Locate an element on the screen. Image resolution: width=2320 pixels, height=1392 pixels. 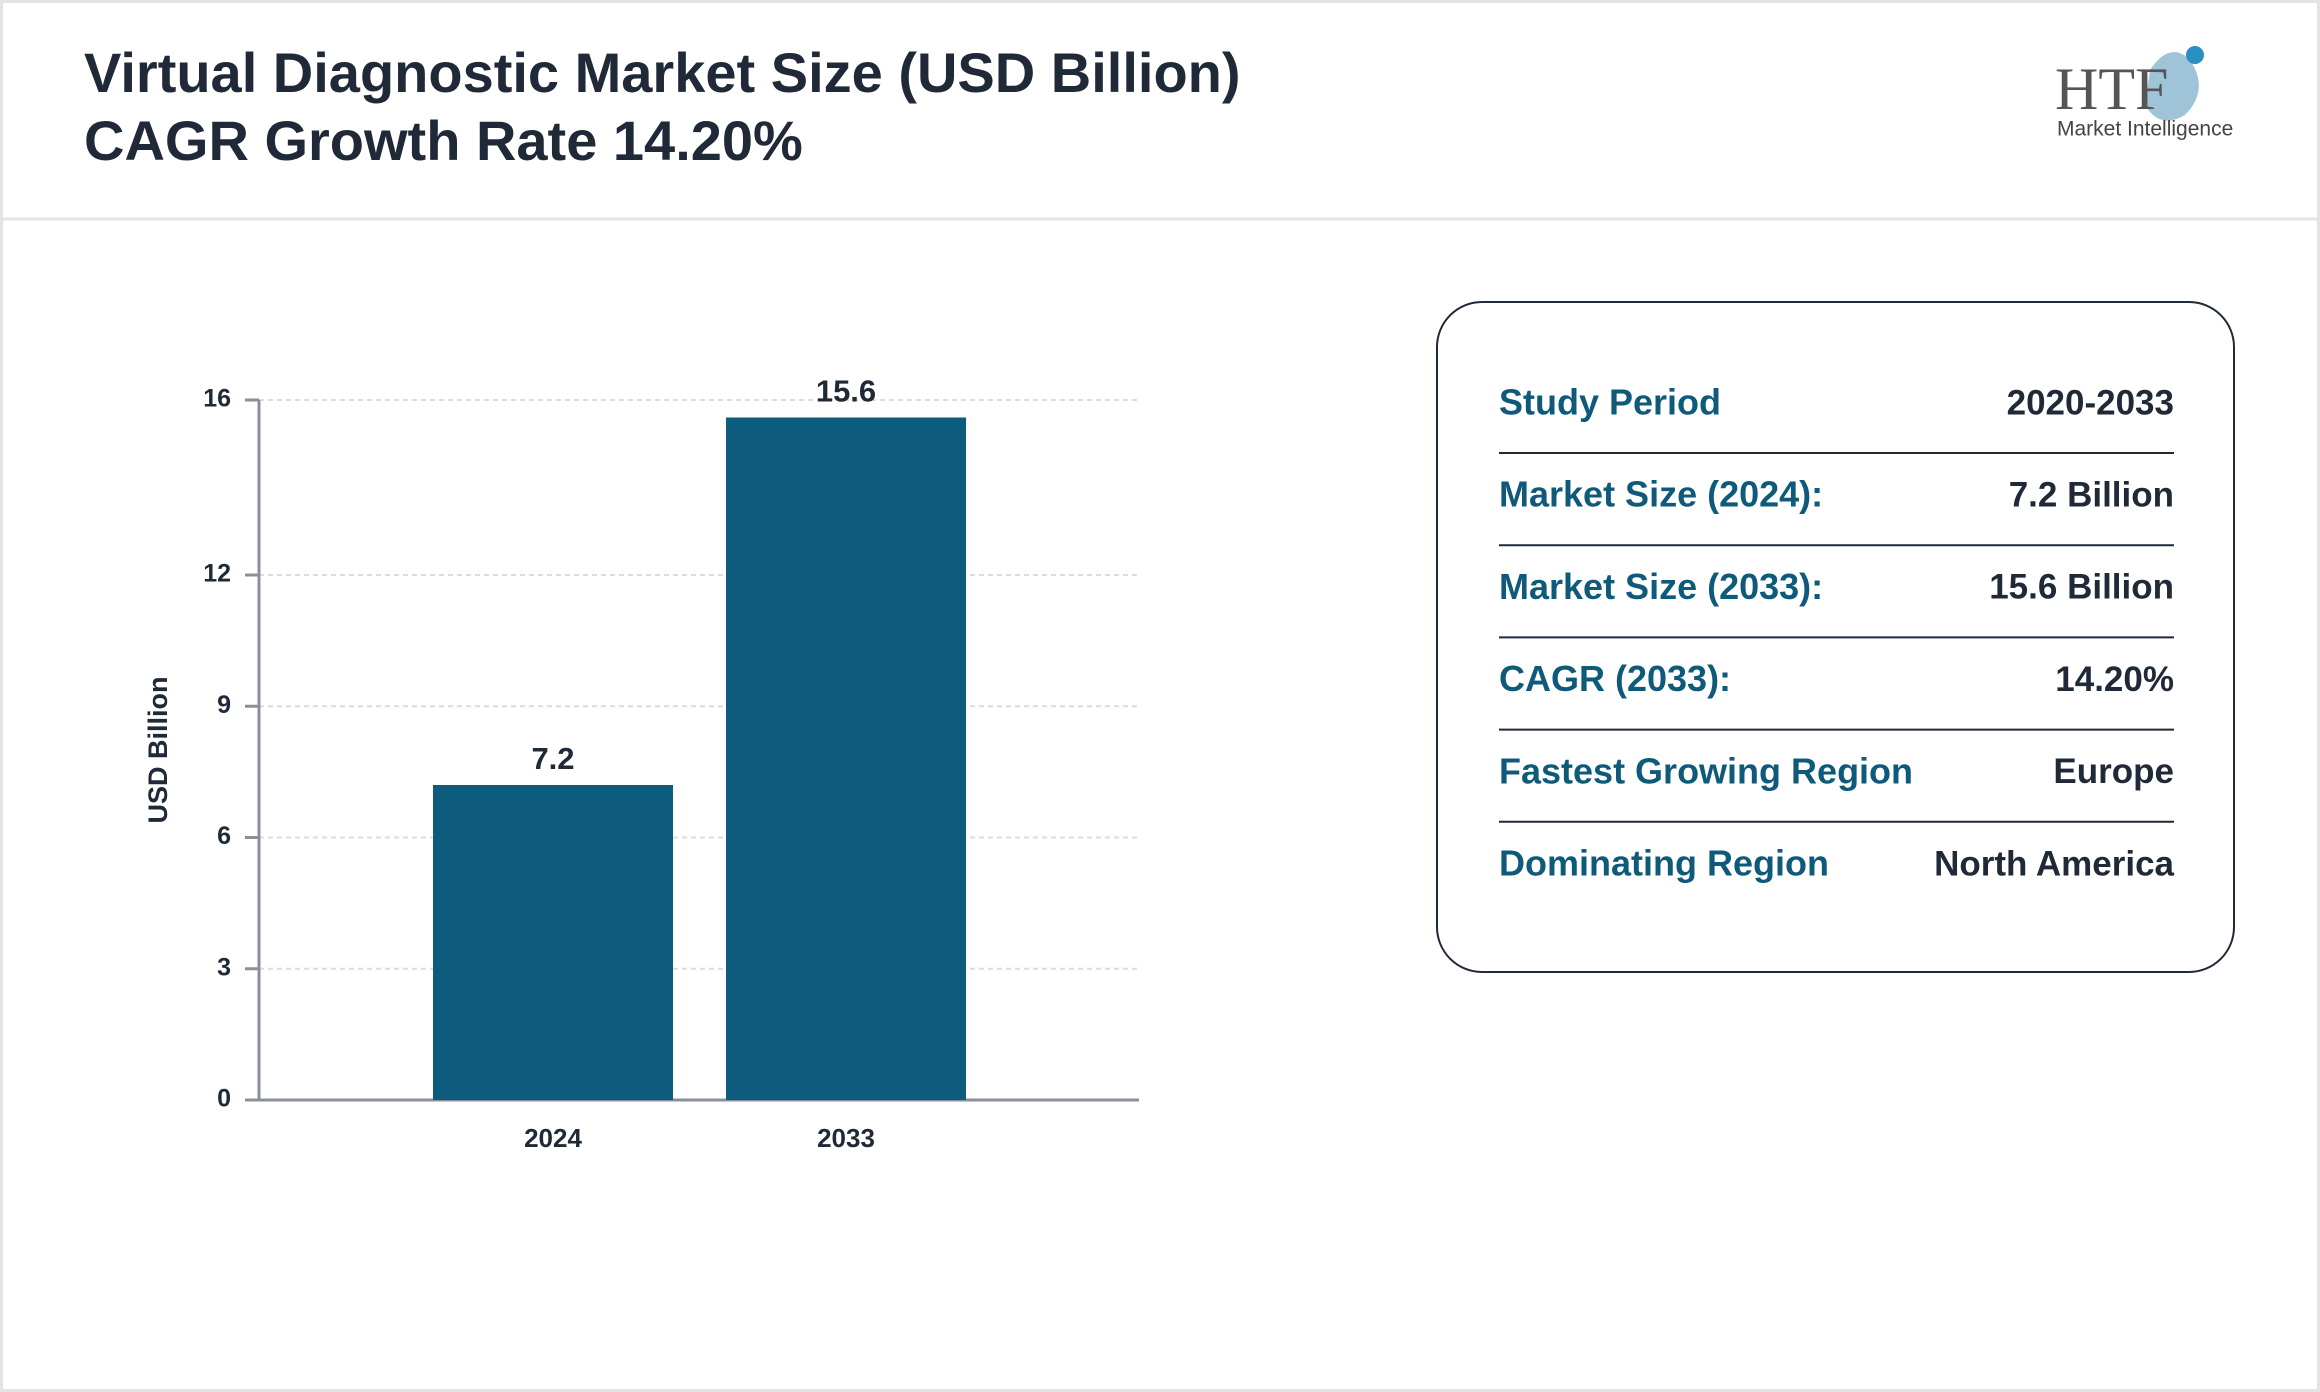
x-tick-label: 2024 is located at coordinates (553, 1138).